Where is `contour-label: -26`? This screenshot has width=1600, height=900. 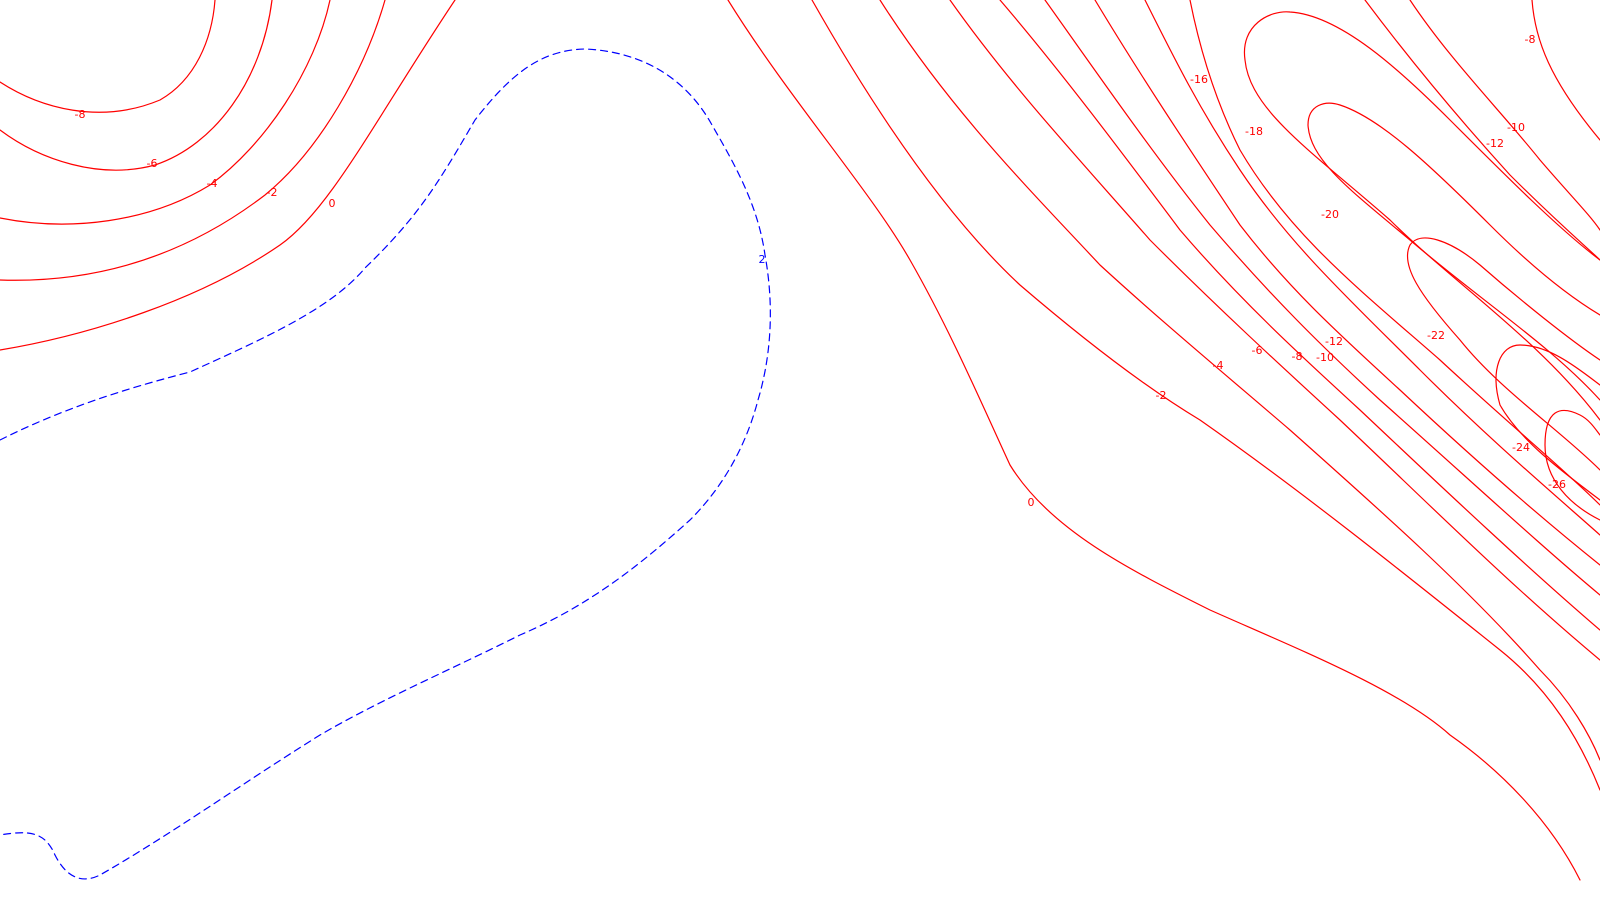
contour-label: -26 is located at coordinates (1557, 484).